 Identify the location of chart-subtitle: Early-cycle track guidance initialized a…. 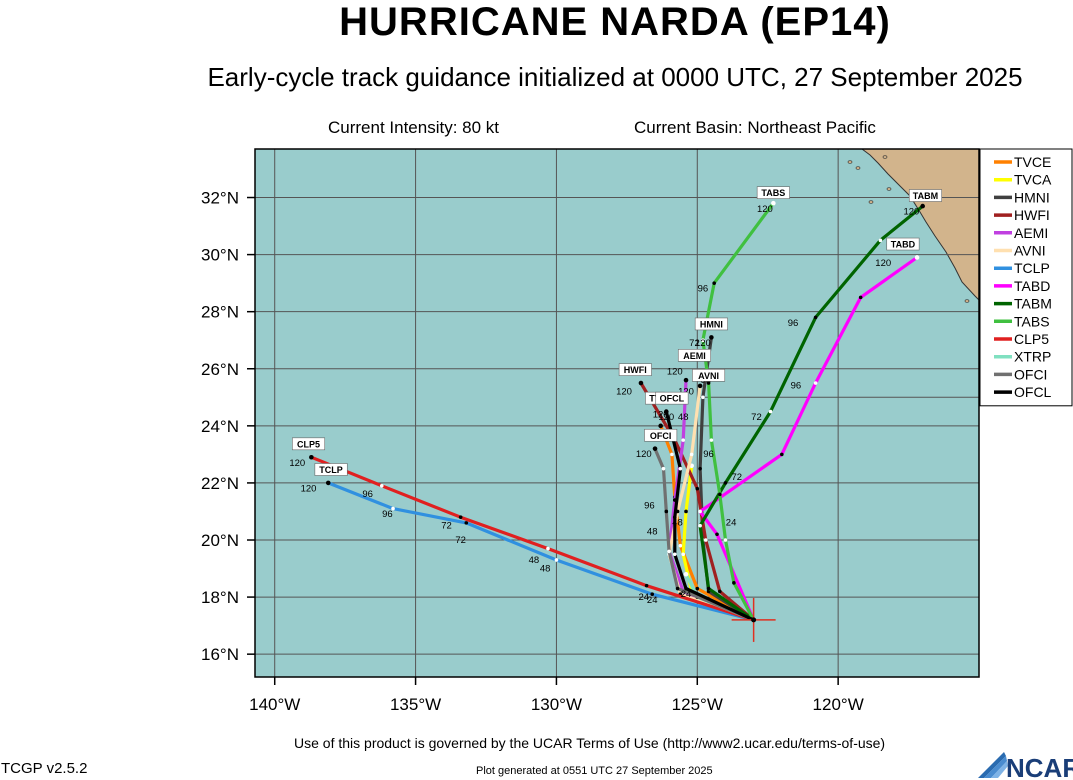
(615, 77).